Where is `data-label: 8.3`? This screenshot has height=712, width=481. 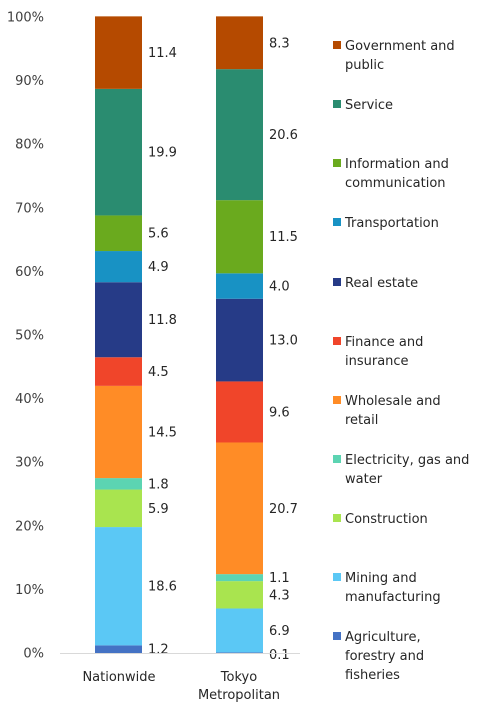 data-label: 8.3 is located at coordinates (279, 43).